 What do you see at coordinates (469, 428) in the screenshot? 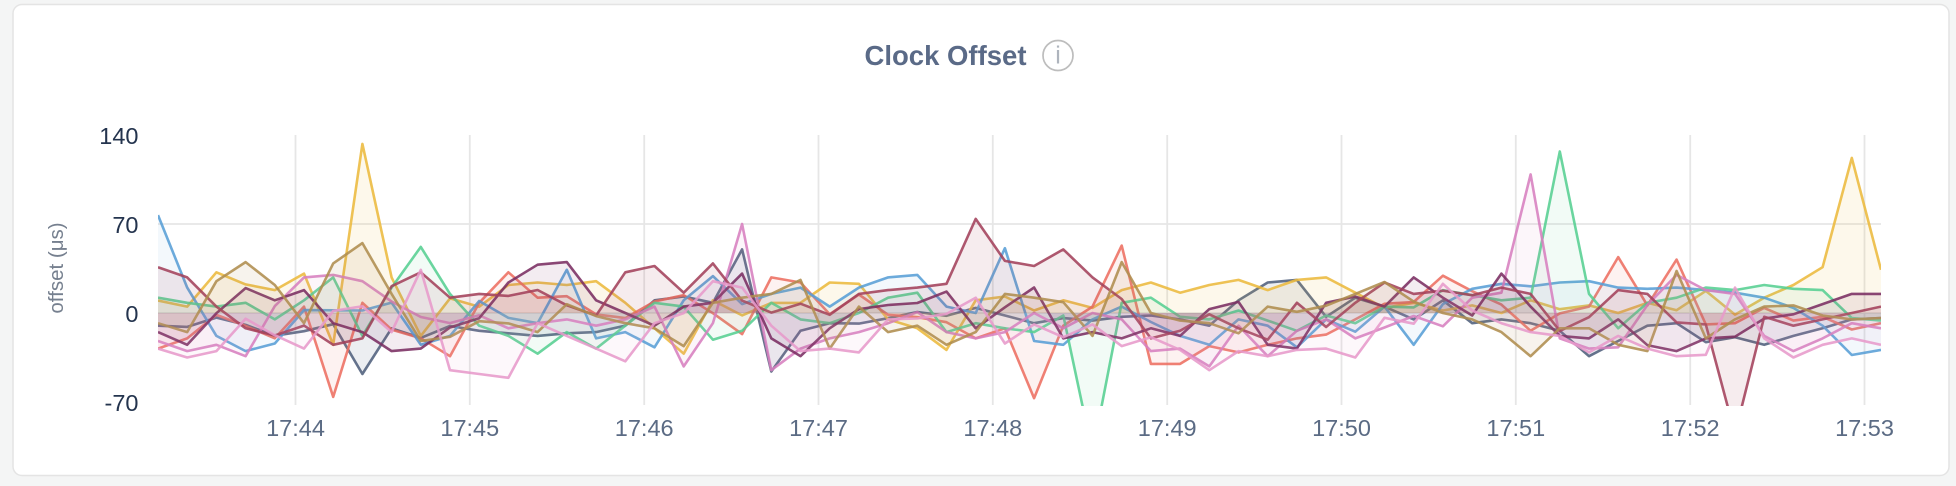
I see `svg-text: 17:45` at bounding box center [469, 428].